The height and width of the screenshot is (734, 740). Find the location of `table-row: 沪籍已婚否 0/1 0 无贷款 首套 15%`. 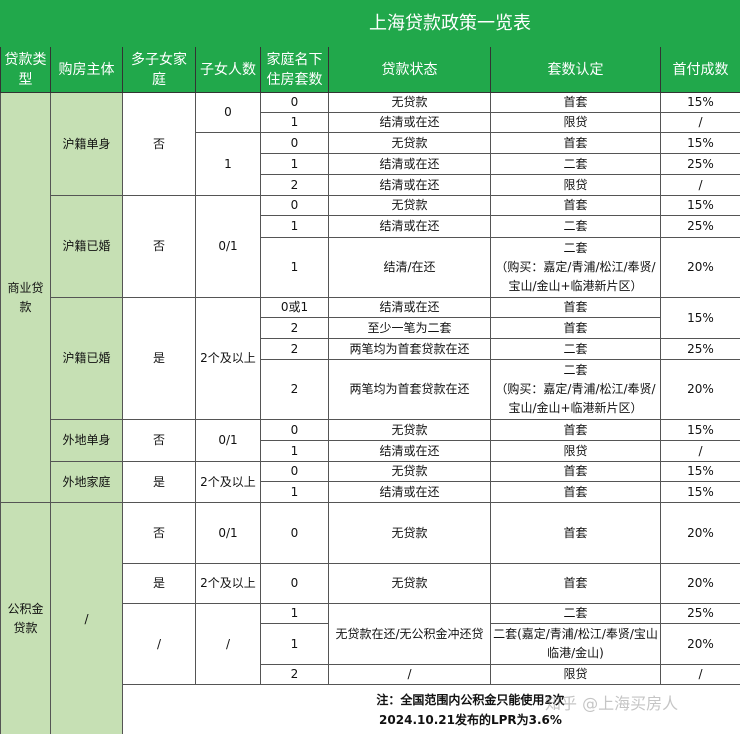

table-row: 沪籍已婚否 0/1 0 无贷款 首套 15% is located at coordinates (370, 246).